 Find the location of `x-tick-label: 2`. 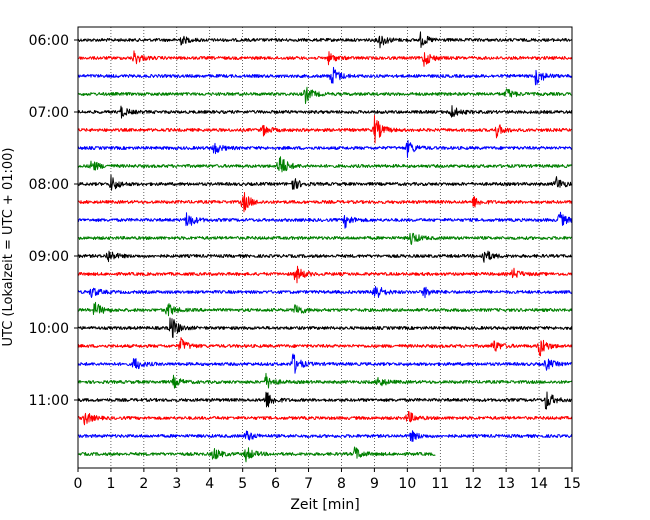

x-tick-label: 2 is located at coordinates (143, 484).